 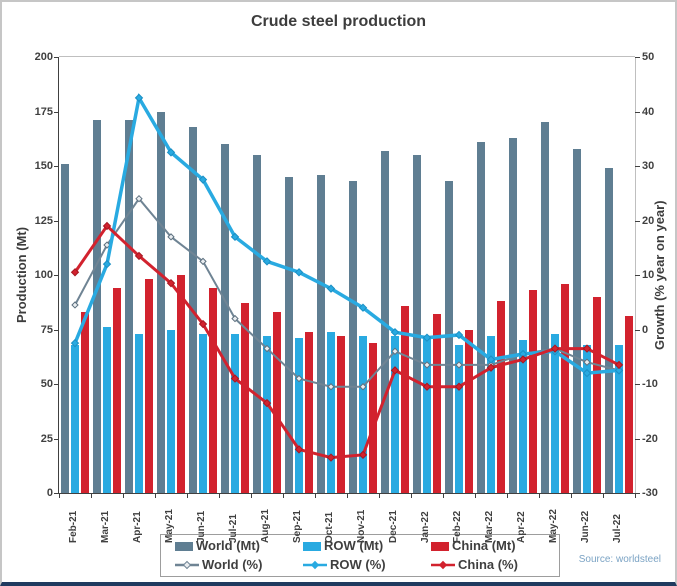 What do you see at coordinates (228, 546) in the screenshot?
I see `legend-item-label: World (Mt)` at bounding box center [228, 546].